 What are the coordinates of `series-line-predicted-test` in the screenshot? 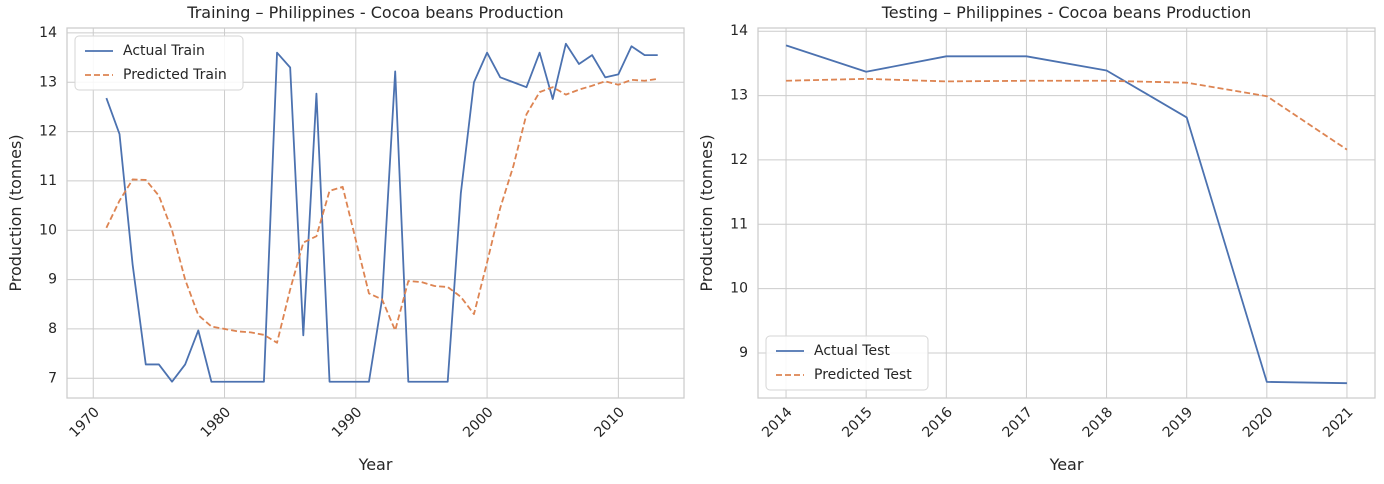 It's located at (1067, 114).